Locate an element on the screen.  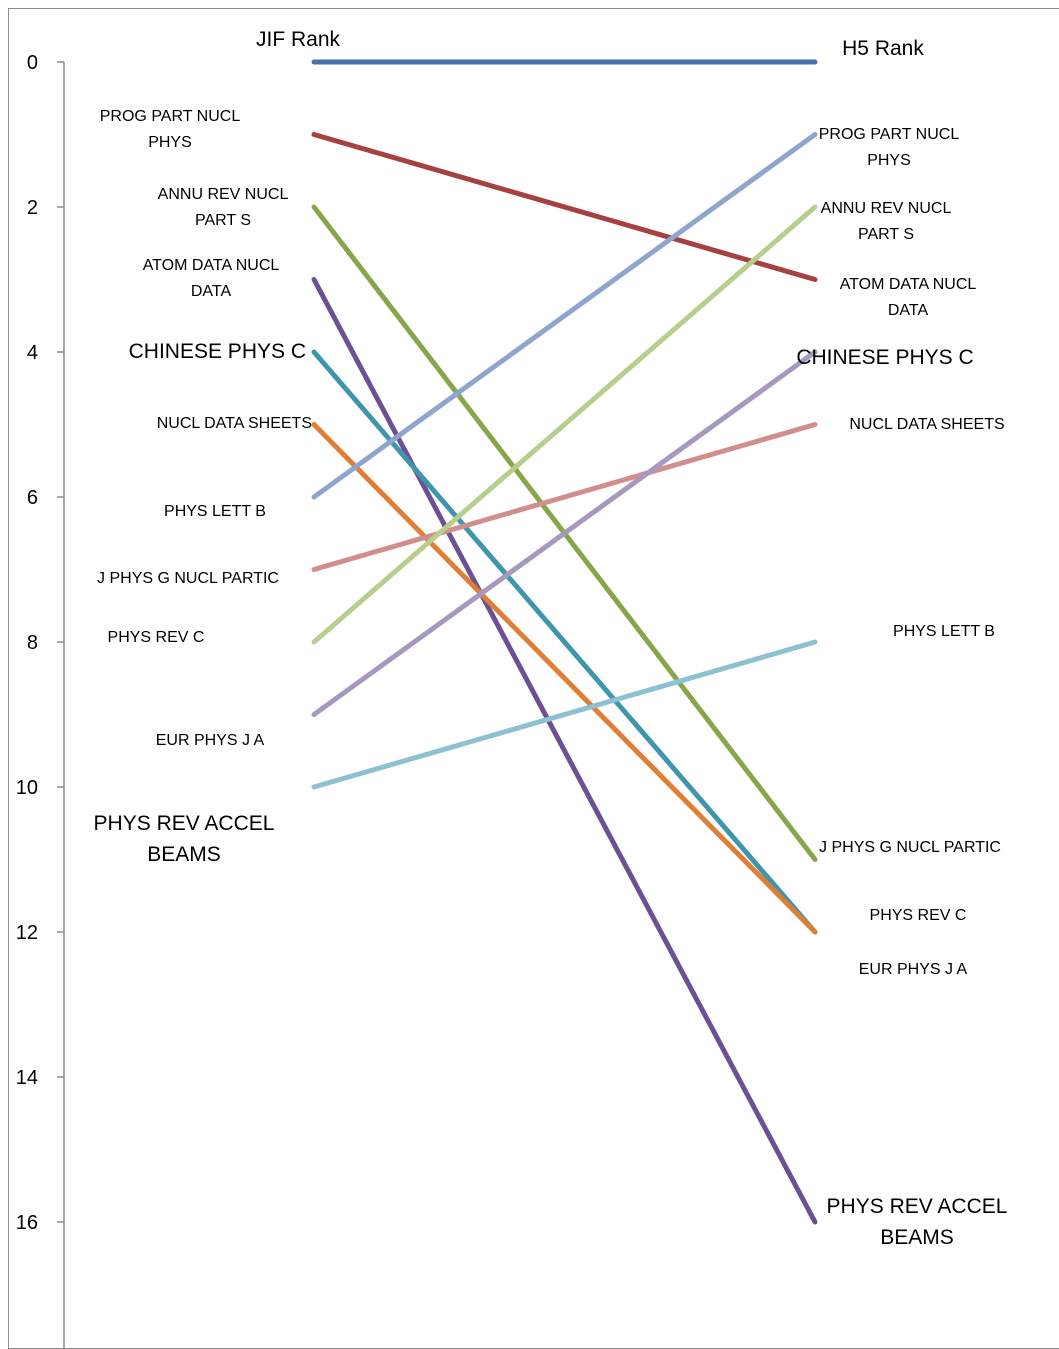
series-line-prog-part-nucl-phys is located at coordinates (564, 207).